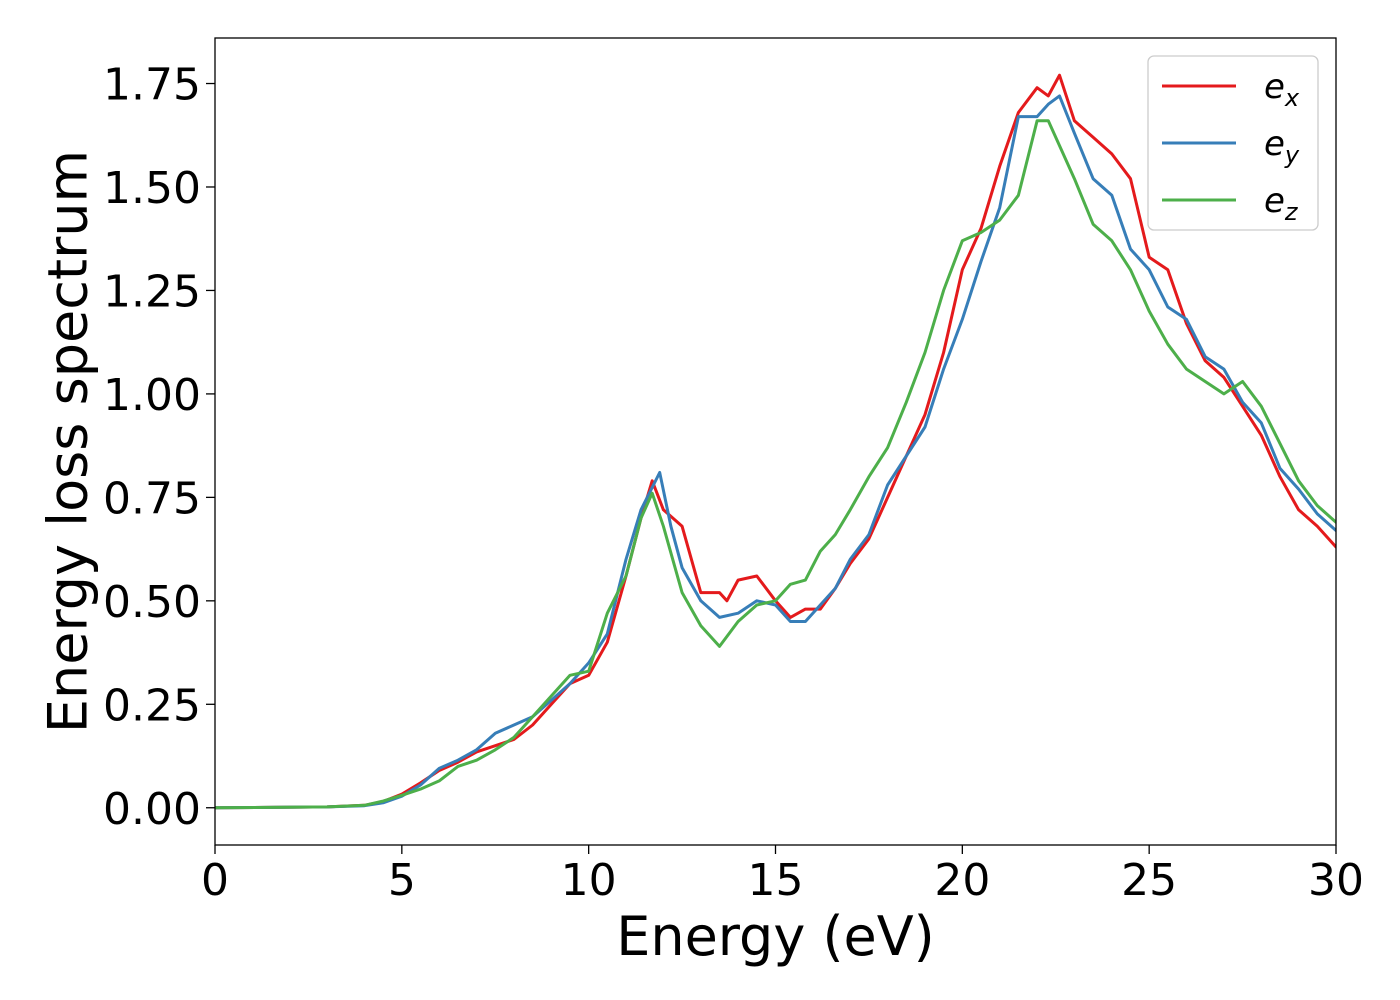  I want to click on y-tick-label: 1.75, so click(152, 85).